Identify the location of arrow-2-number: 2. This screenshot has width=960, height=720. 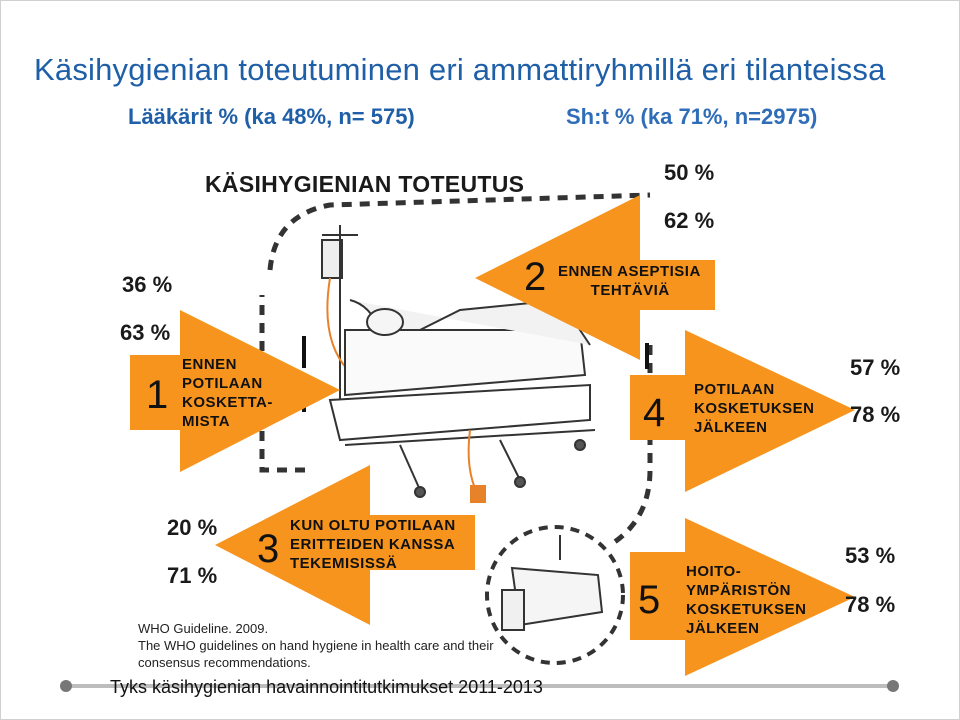
(535, 277).